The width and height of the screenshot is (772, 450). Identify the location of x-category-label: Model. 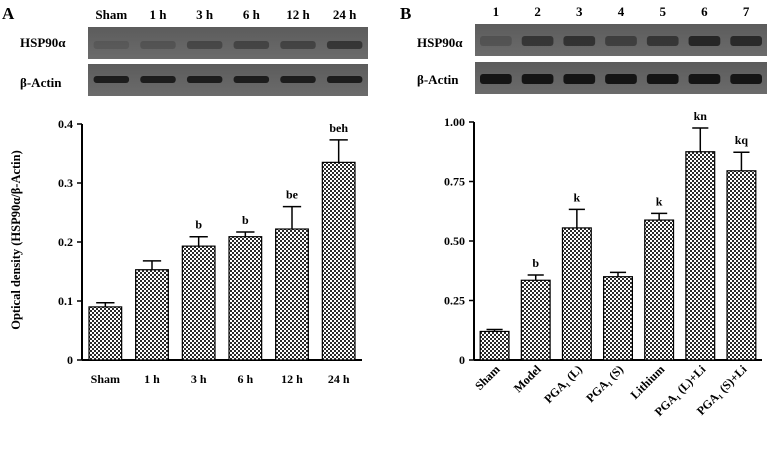
(527, 378).